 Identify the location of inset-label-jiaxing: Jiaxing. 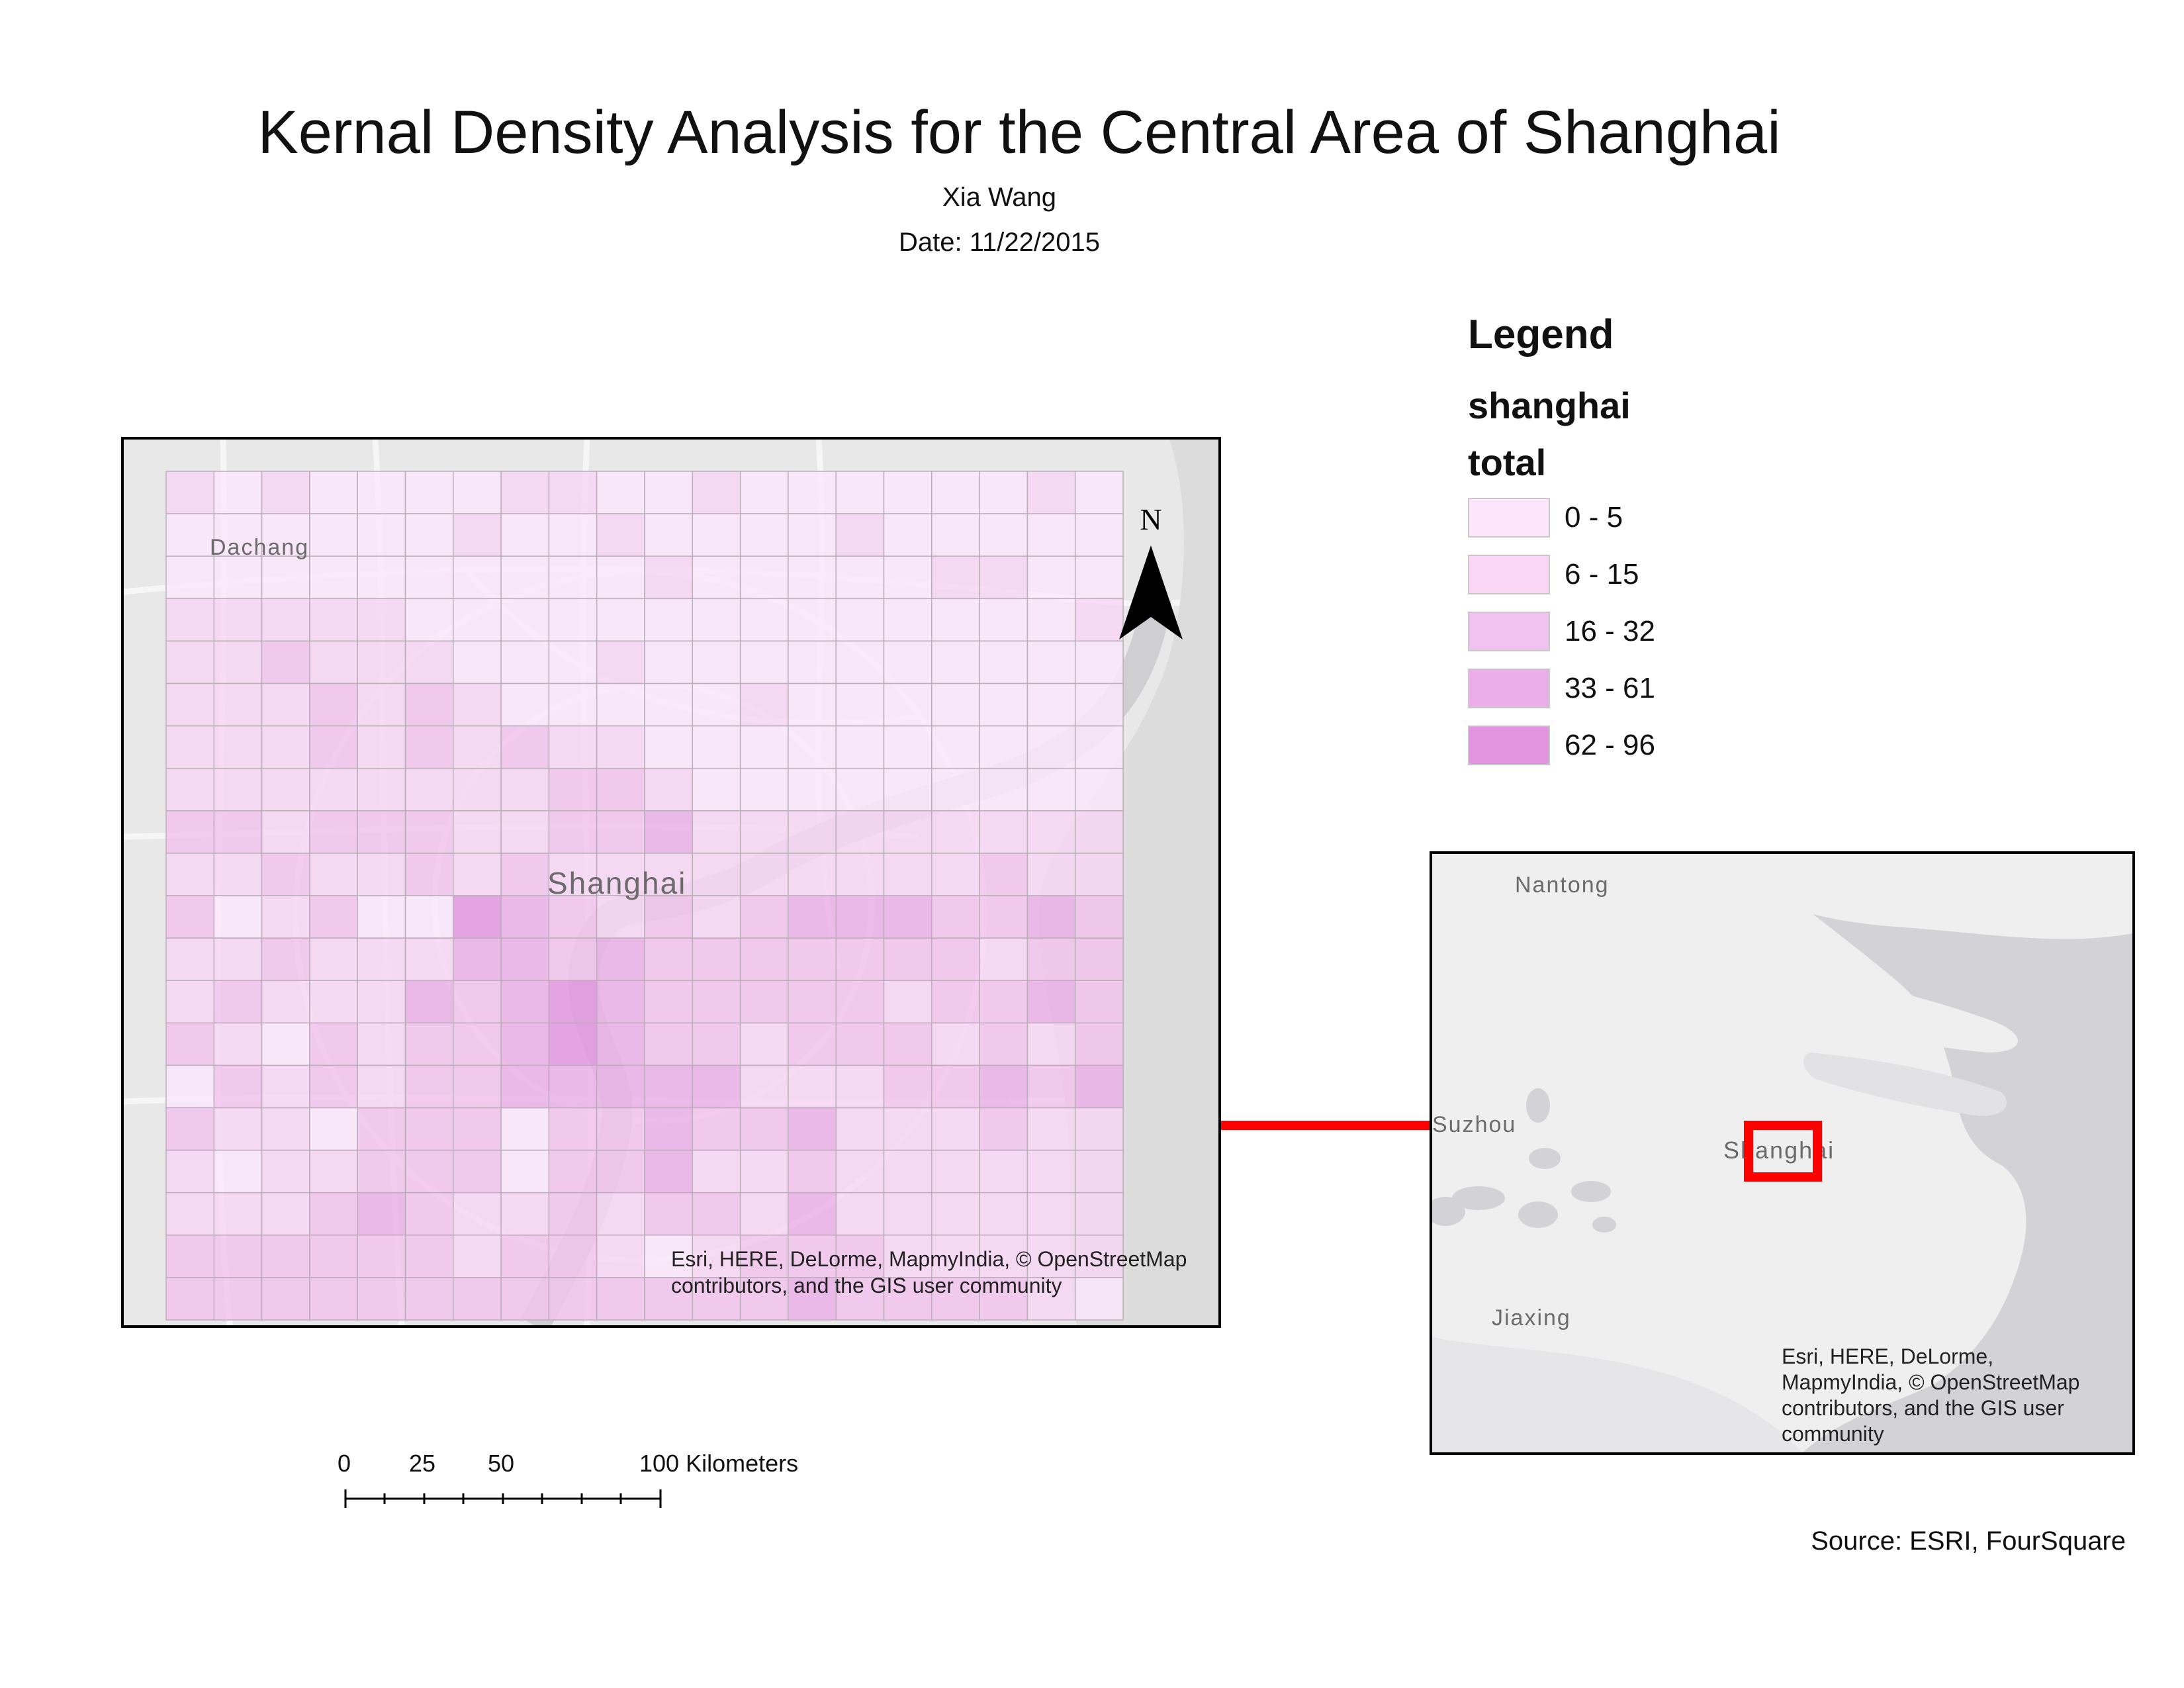
(1531, 1318).